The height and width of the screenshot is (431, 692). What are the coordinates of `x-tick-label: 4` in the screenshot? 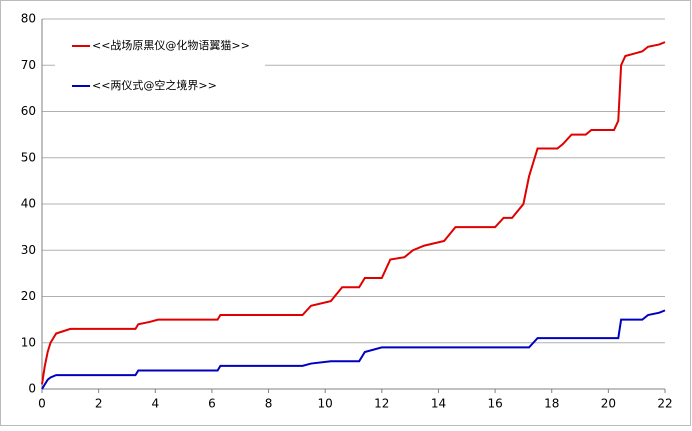 It's located at (155, 404).